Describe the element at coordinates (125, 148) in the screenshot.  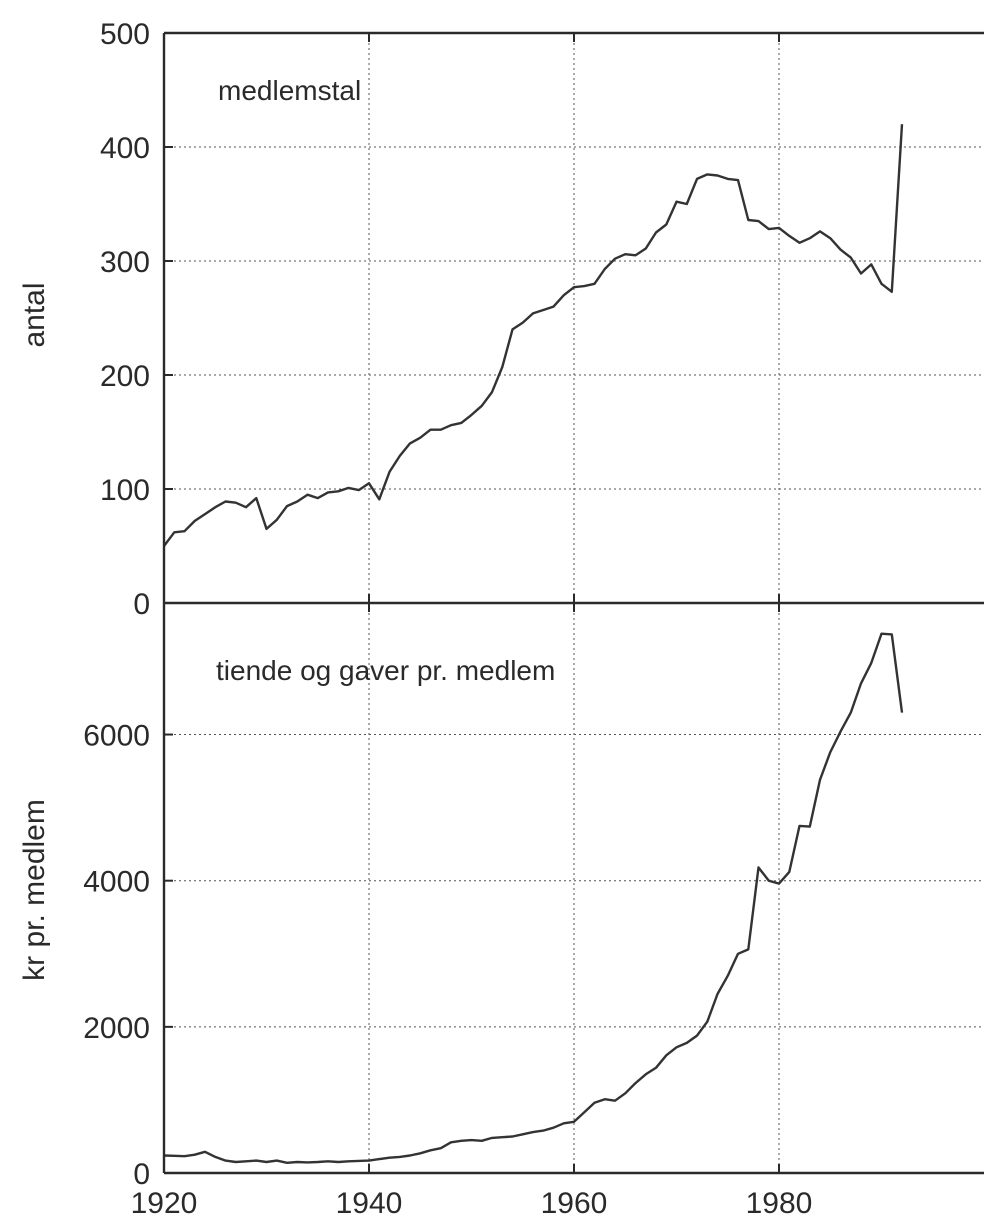
I see `top-y-tick-label: 400` at that location.